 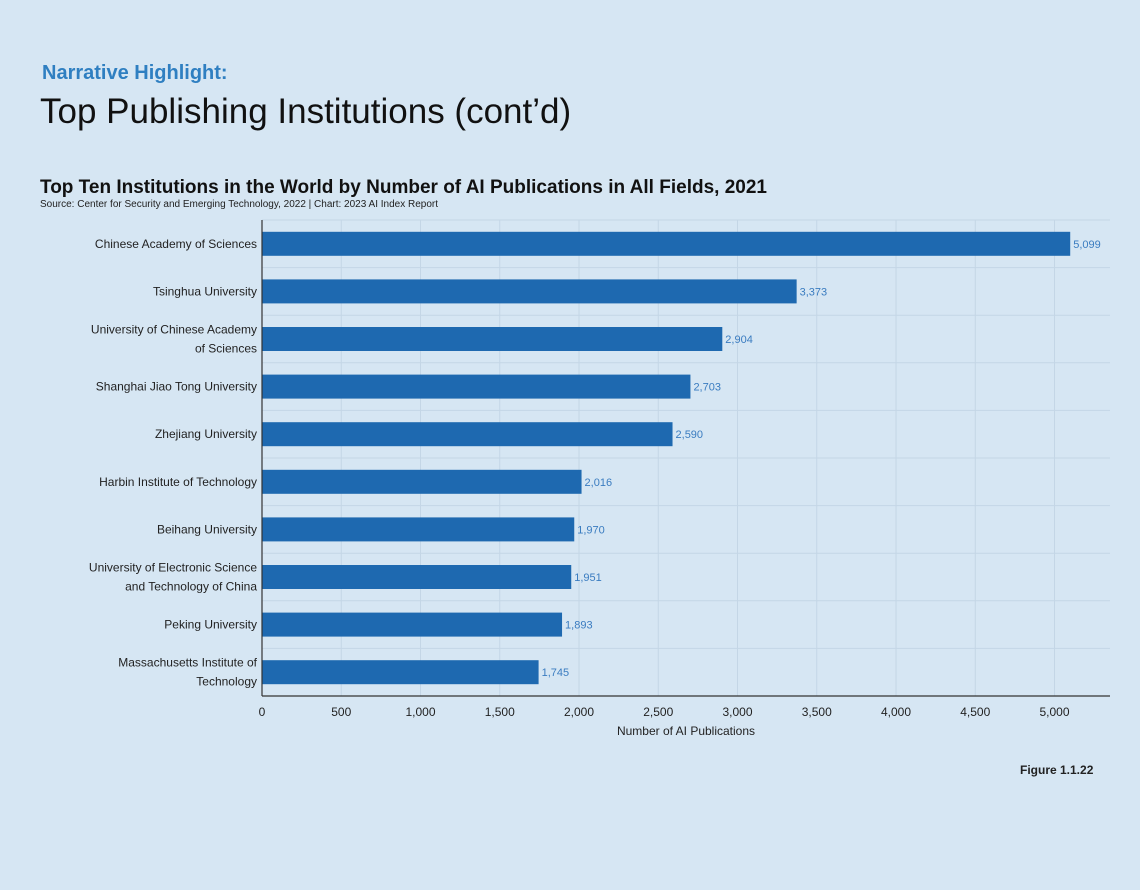 What do you see at coordinates (500, 712) in the screenshot?
I see `x-tick-label-3: 1,500` at bounding box center [500, 712].